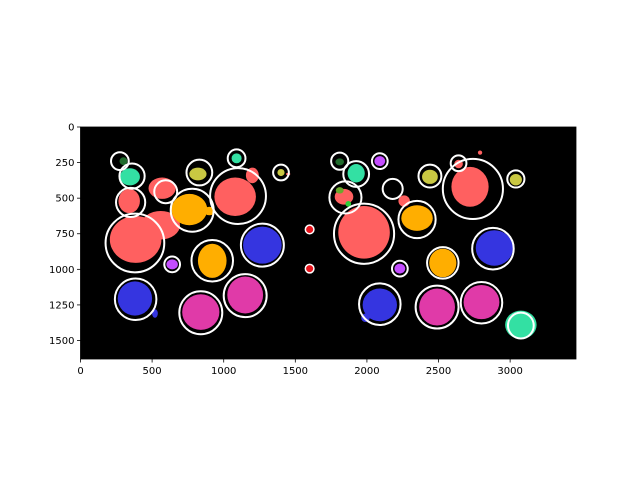 The width and height of the screenshot is (640, 480). What do you see at coordinates (366, 371) in the screenshot?
I see `x-tick-label: 2000` at bounding box center [366, 371].